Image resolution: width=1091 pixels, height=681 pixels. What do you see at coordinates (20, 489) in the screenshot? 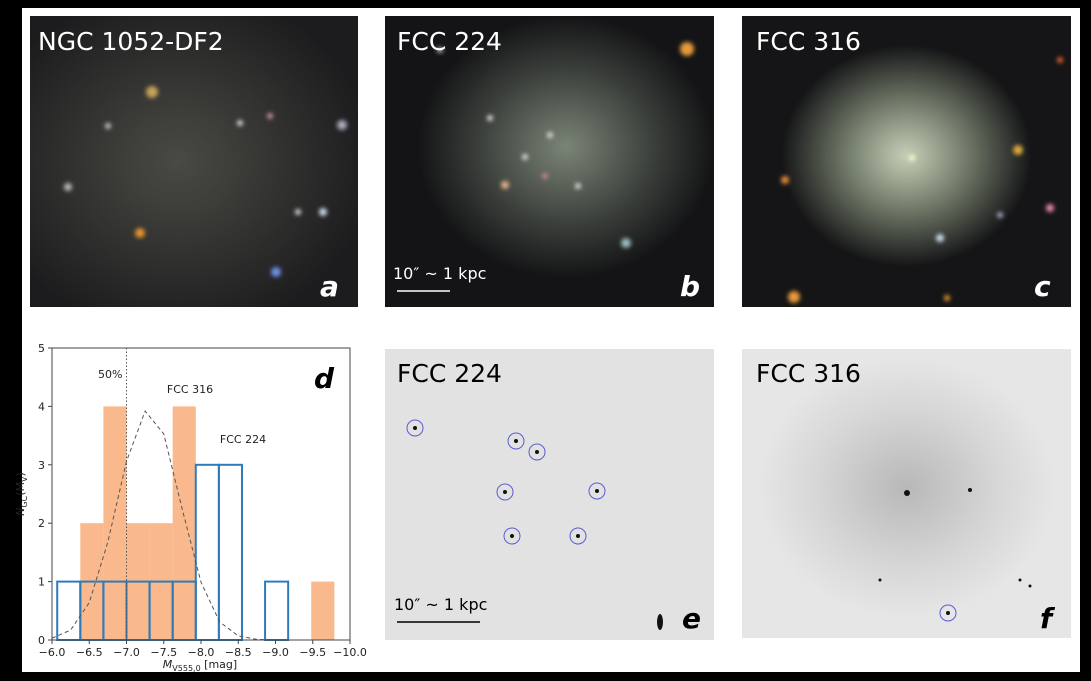
I see `y-label-part: (M` at bounding box center [20, 489].